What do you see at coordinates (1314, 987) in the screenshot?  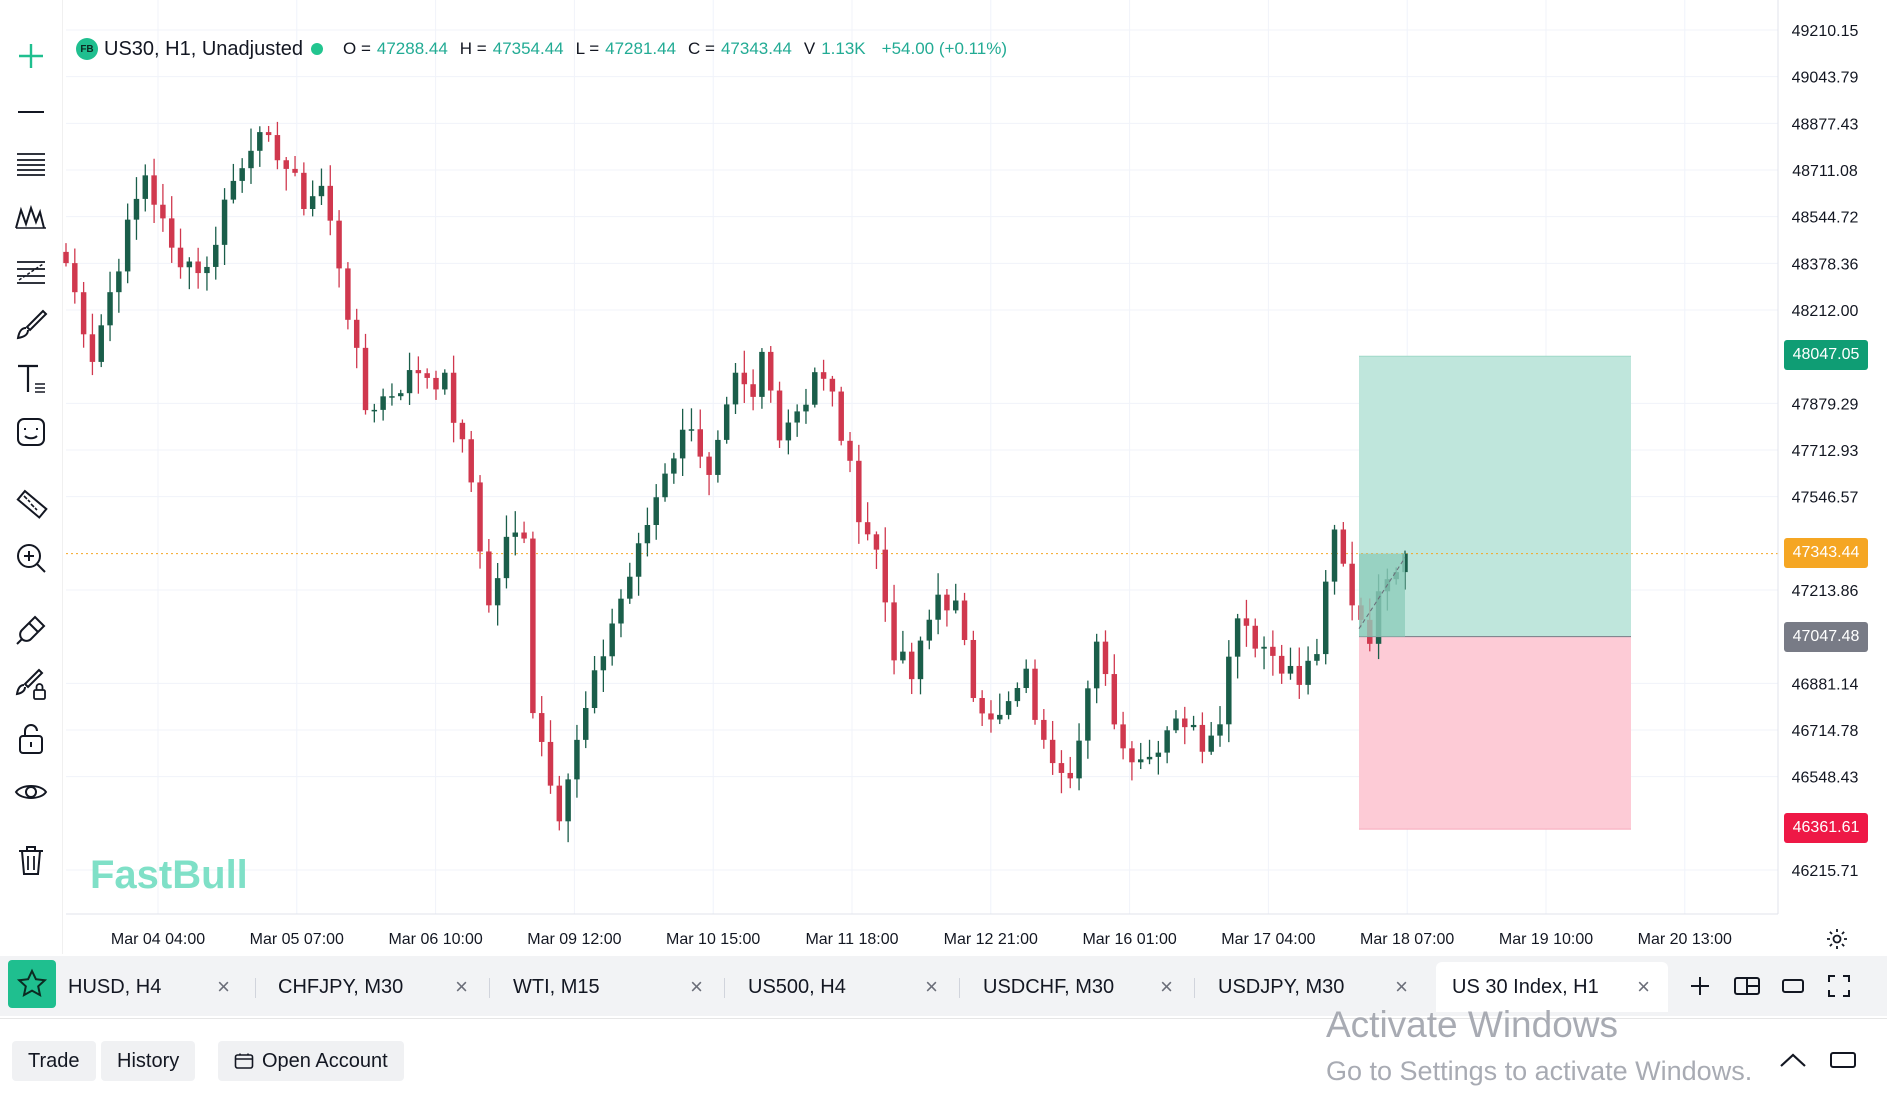 I see `tab-usdjpy: USDJPY, M30 ×` at bounding box center [1314, 987].